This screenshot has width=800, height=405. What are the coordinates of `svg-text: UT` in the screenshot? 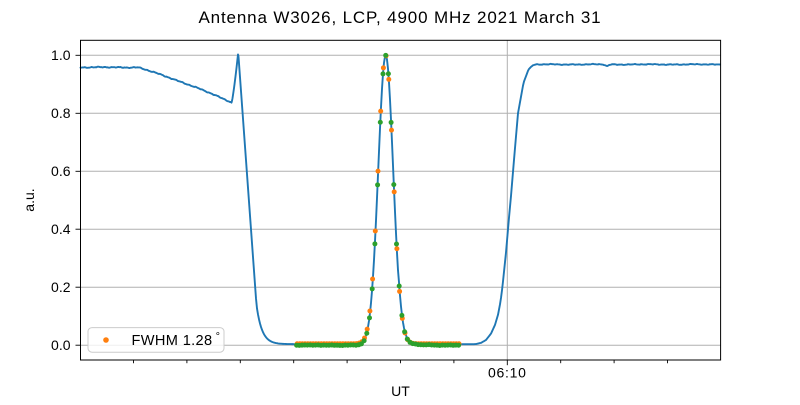 It's located at (400, 391).